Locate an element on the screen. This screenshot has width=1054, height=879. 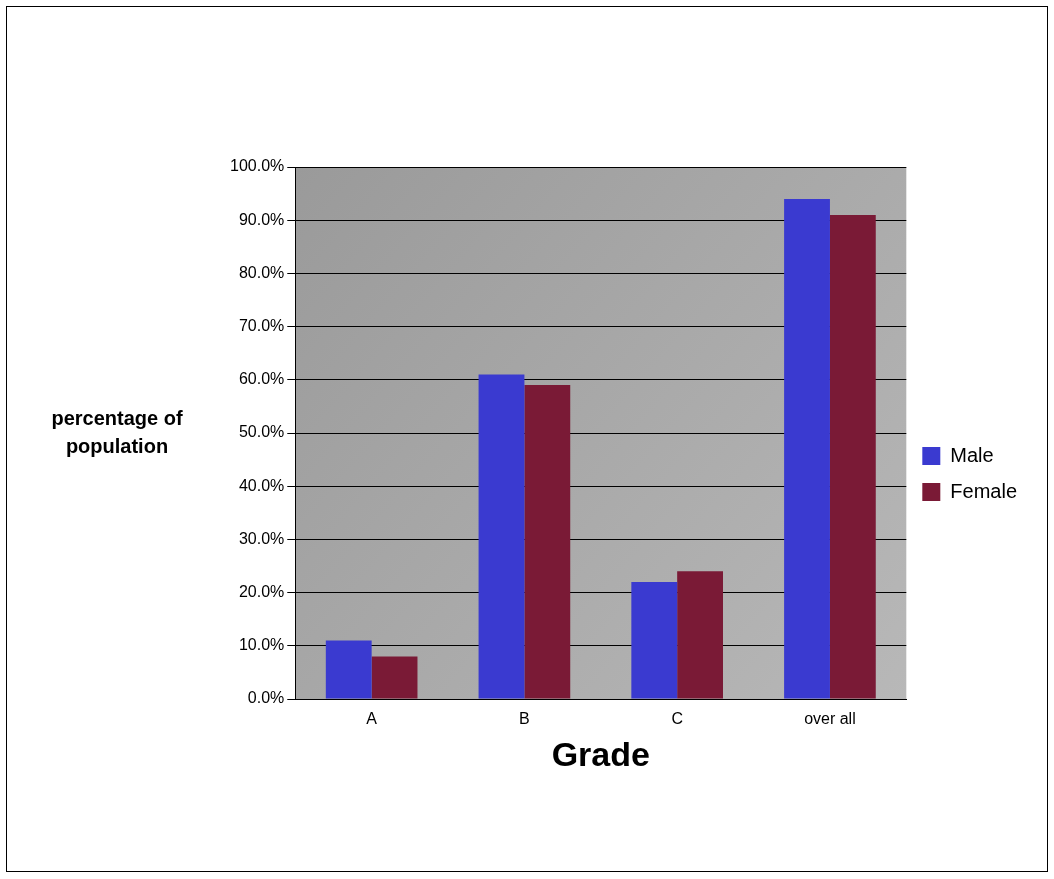
y-tick-label: 10.0% is located at coordinates (261, 645).